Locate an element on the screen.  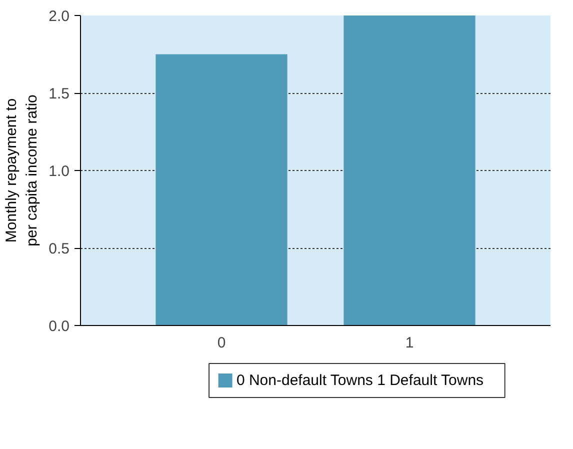
y-axis-title: Monthly repayment to per capita income ratio is located at coordinates (22, 170).